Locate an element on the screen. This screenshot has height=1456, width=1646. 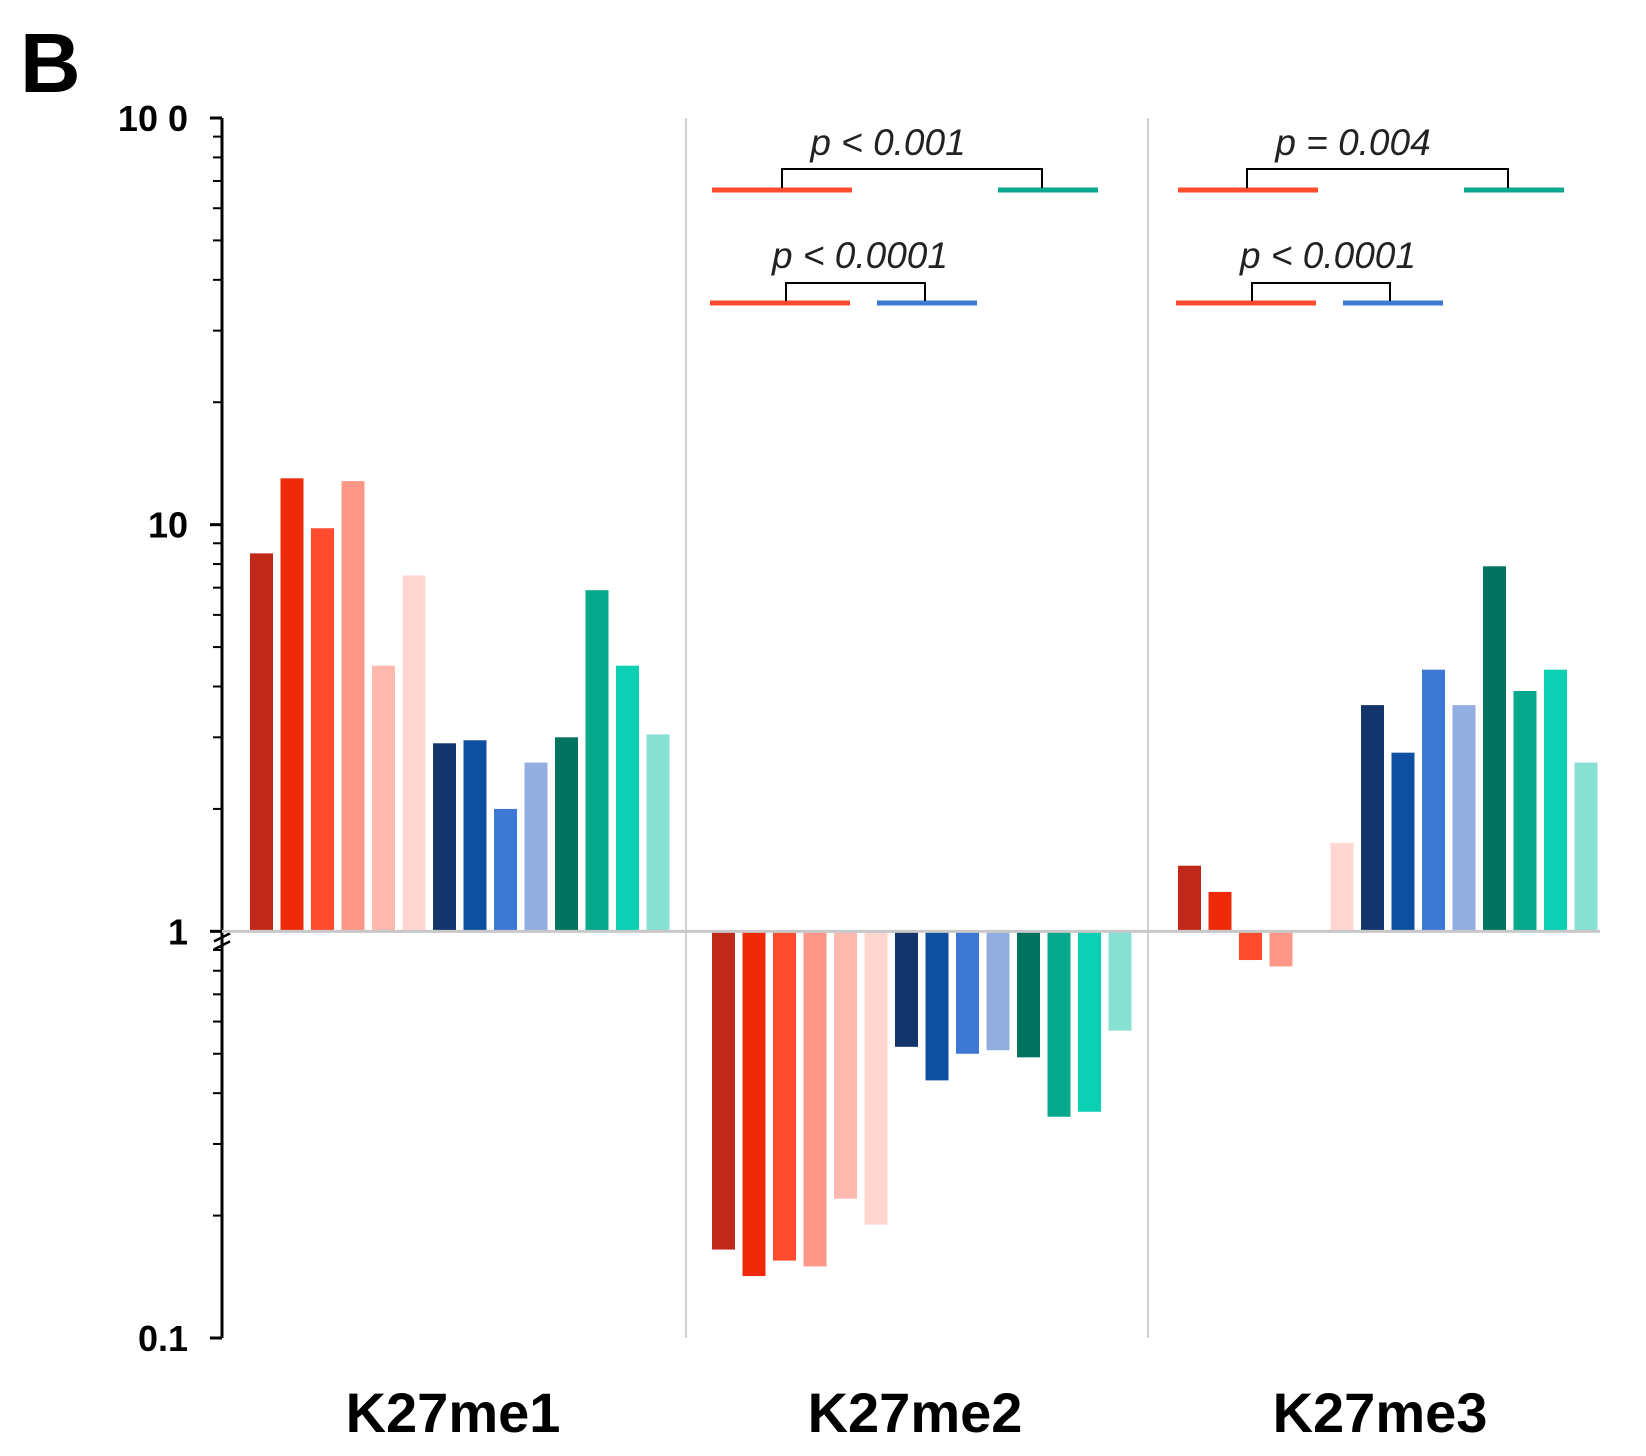
y-tick-label: 1 is located at coordinates (178, 931).